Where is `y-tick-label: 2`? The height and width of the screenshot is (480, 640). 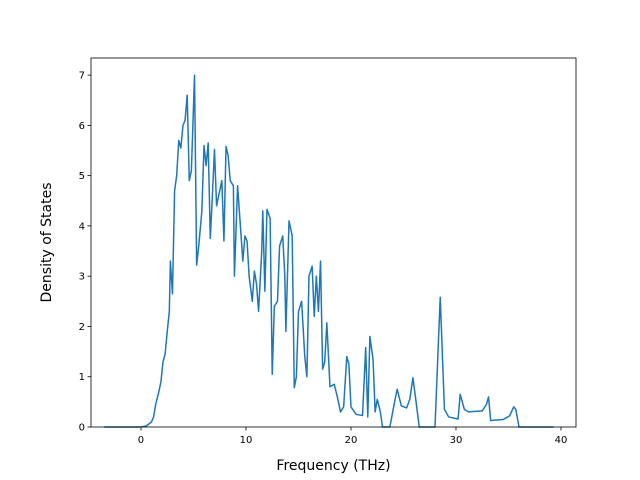
y-tick-label: 2 is located at coordinates (82, 327).